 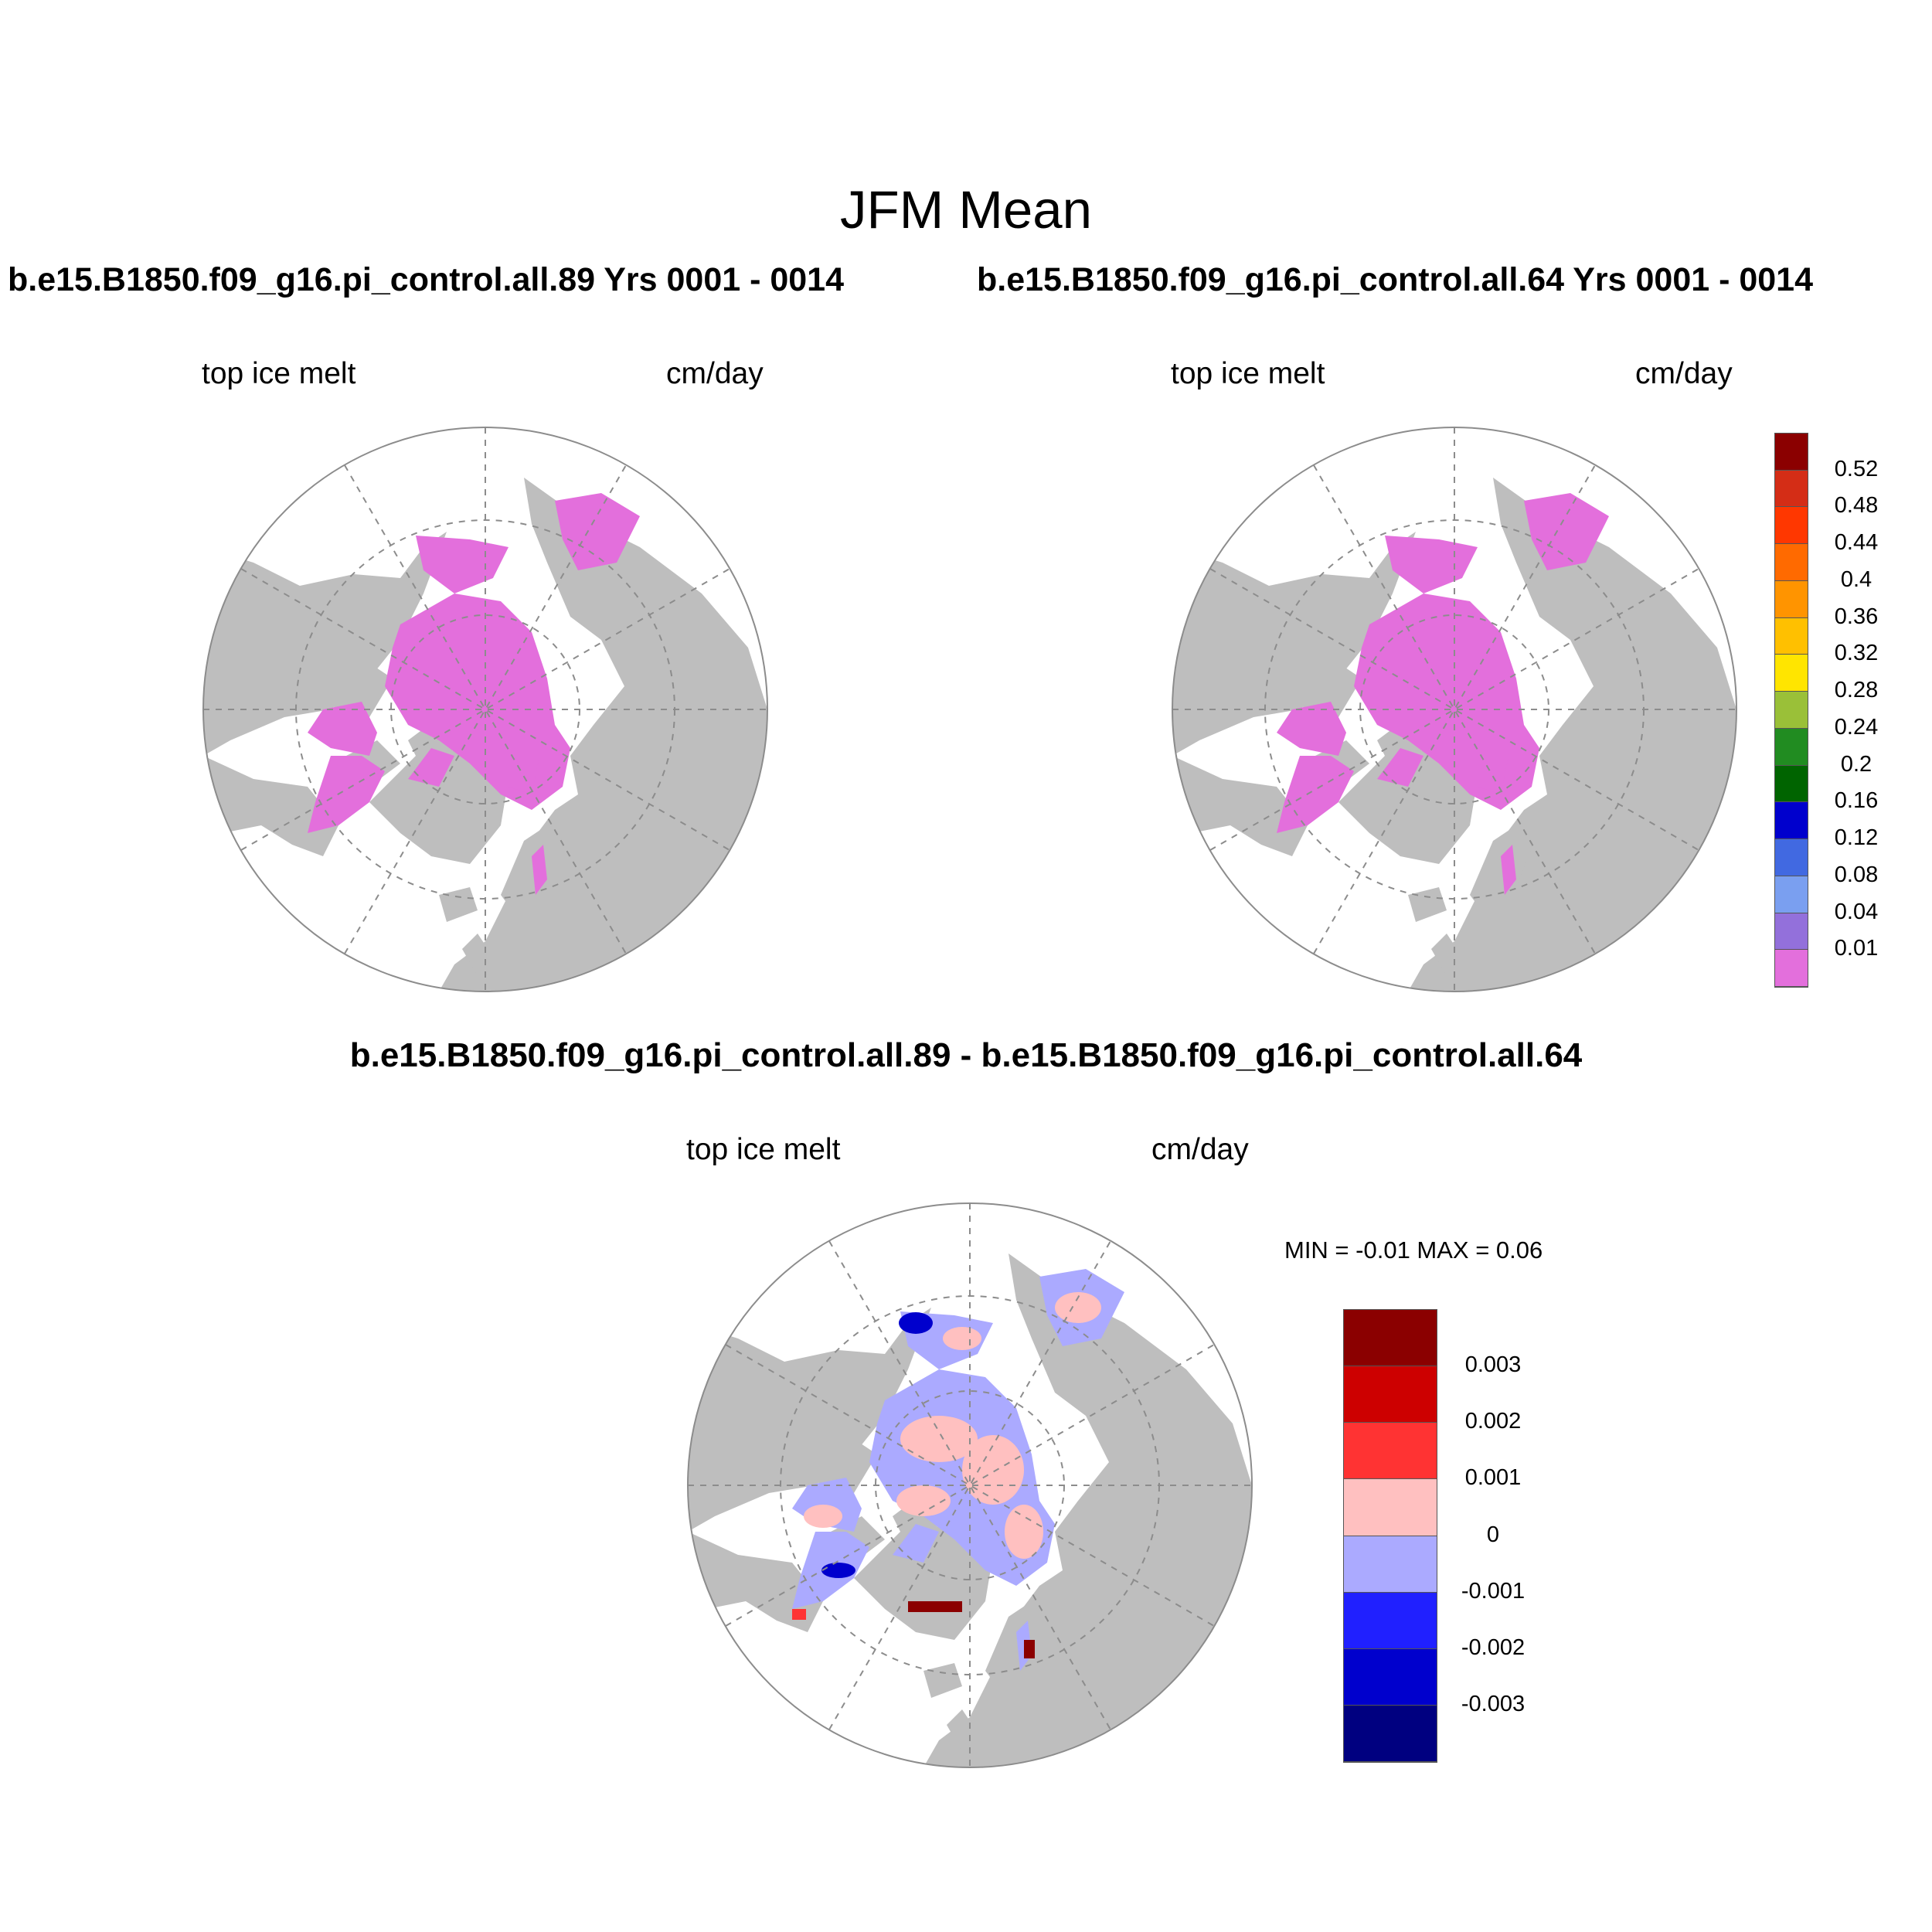 What do you see at coordinates (763, 1149) in the screenshot?
I see `panel-left-label-difference: top ice melt` at bounding box center [763, 1149].